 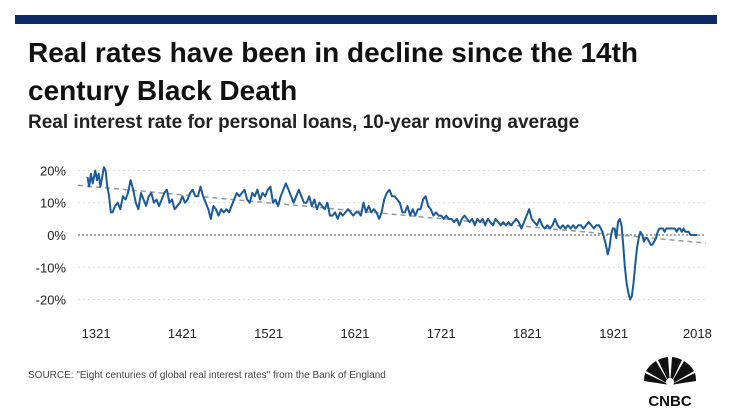 I want to click on y-tick-label: 20%, so click(x=53, y=170).